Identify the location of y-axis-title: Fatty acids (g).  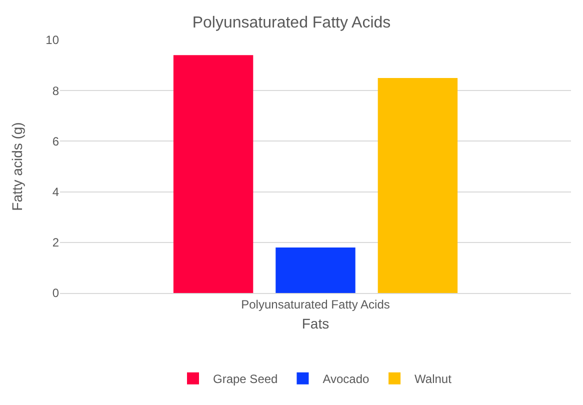
(17, 166).